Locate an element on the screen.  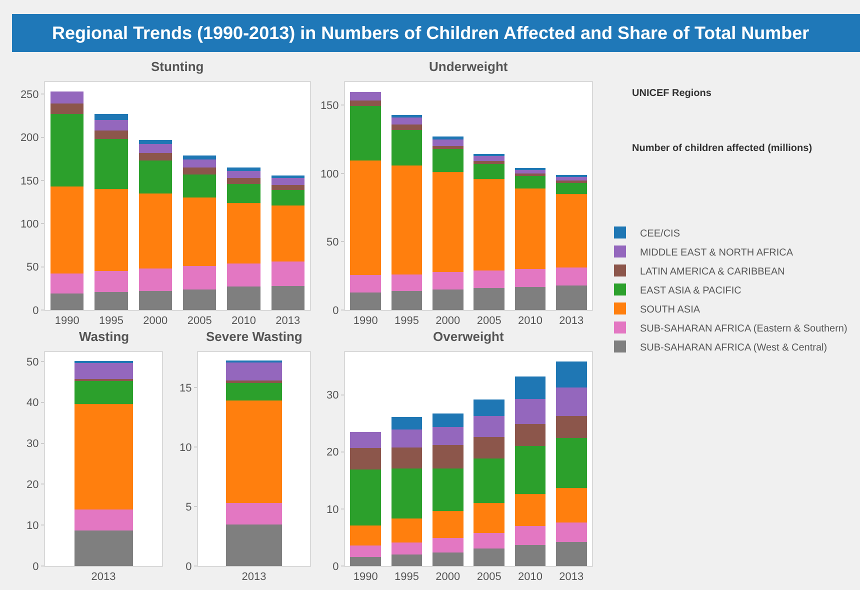
y-axis-title: Number of children affected (millions) is located at coordinates (722, 148).